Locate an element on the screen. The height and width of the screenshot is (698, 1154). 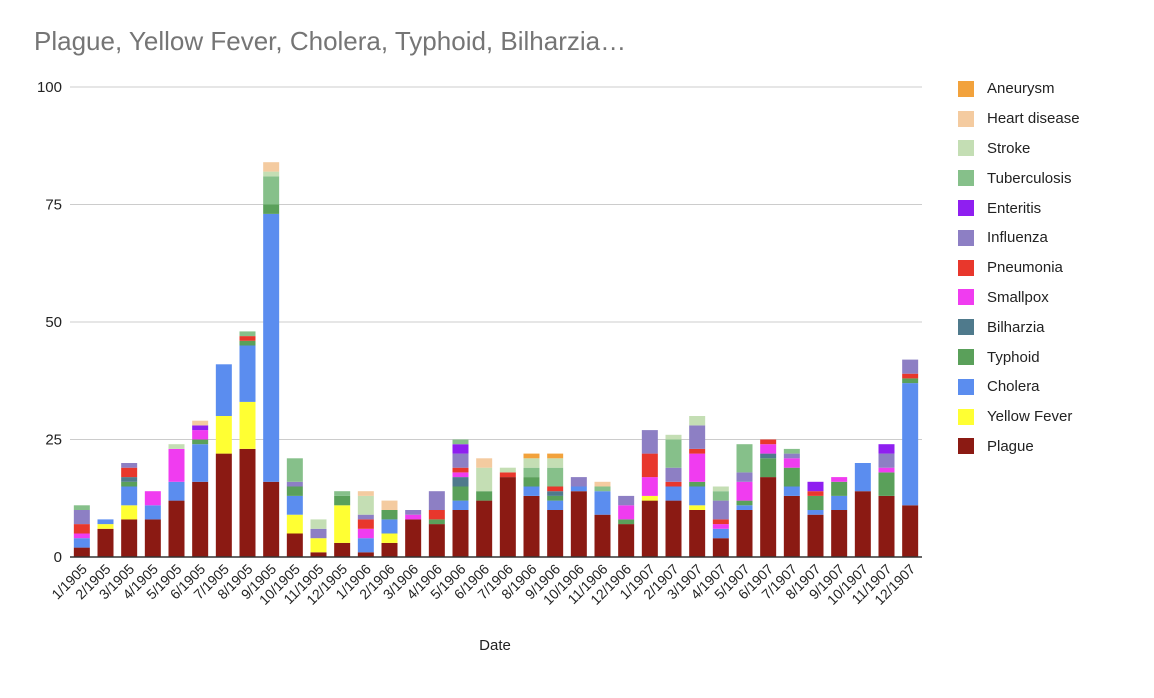
legend-item: Influenza is located at coordinates (1019, 238).